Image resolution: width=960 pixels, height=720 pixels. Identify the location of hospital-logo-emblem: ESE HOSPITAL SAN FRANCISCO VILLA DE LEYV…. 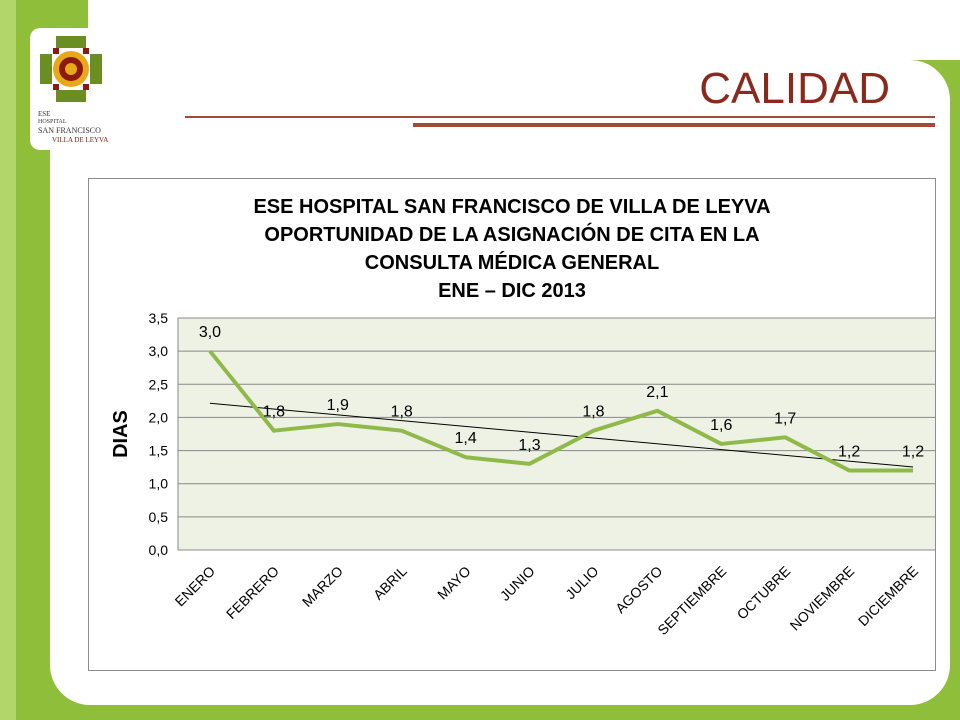
(73, 90).